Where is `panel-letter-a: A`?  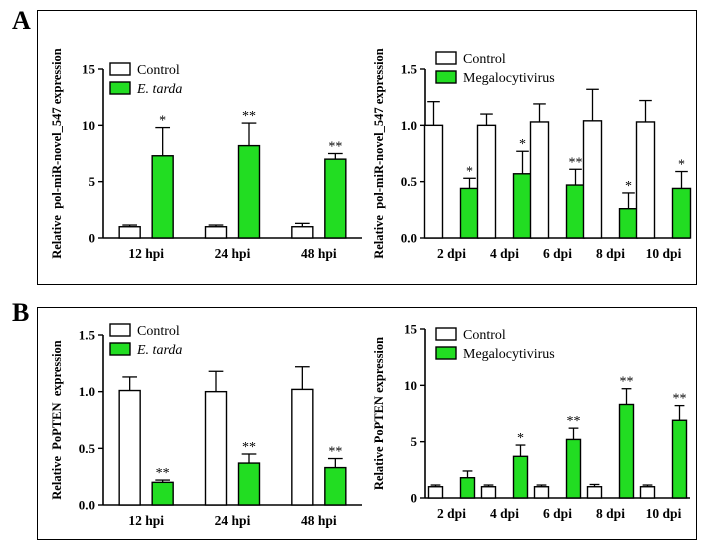 panel-letter-a: A is located at coordinates (21, 20).